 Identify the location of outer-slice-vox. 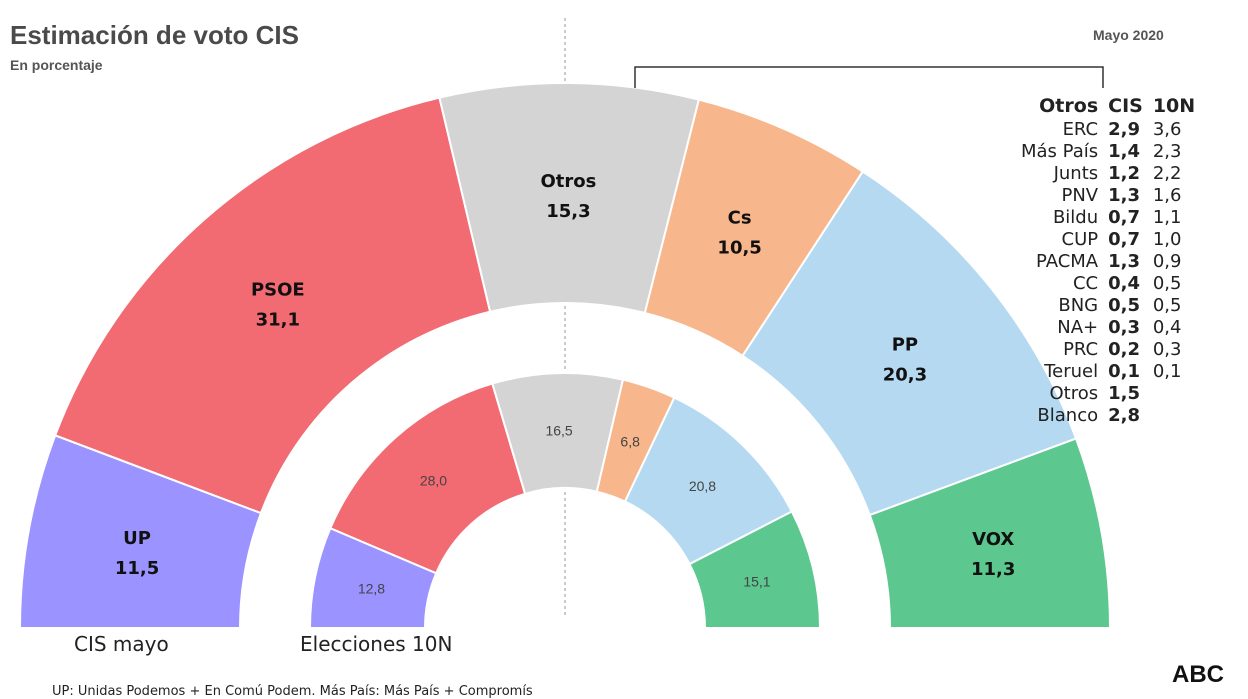
(990, 533).